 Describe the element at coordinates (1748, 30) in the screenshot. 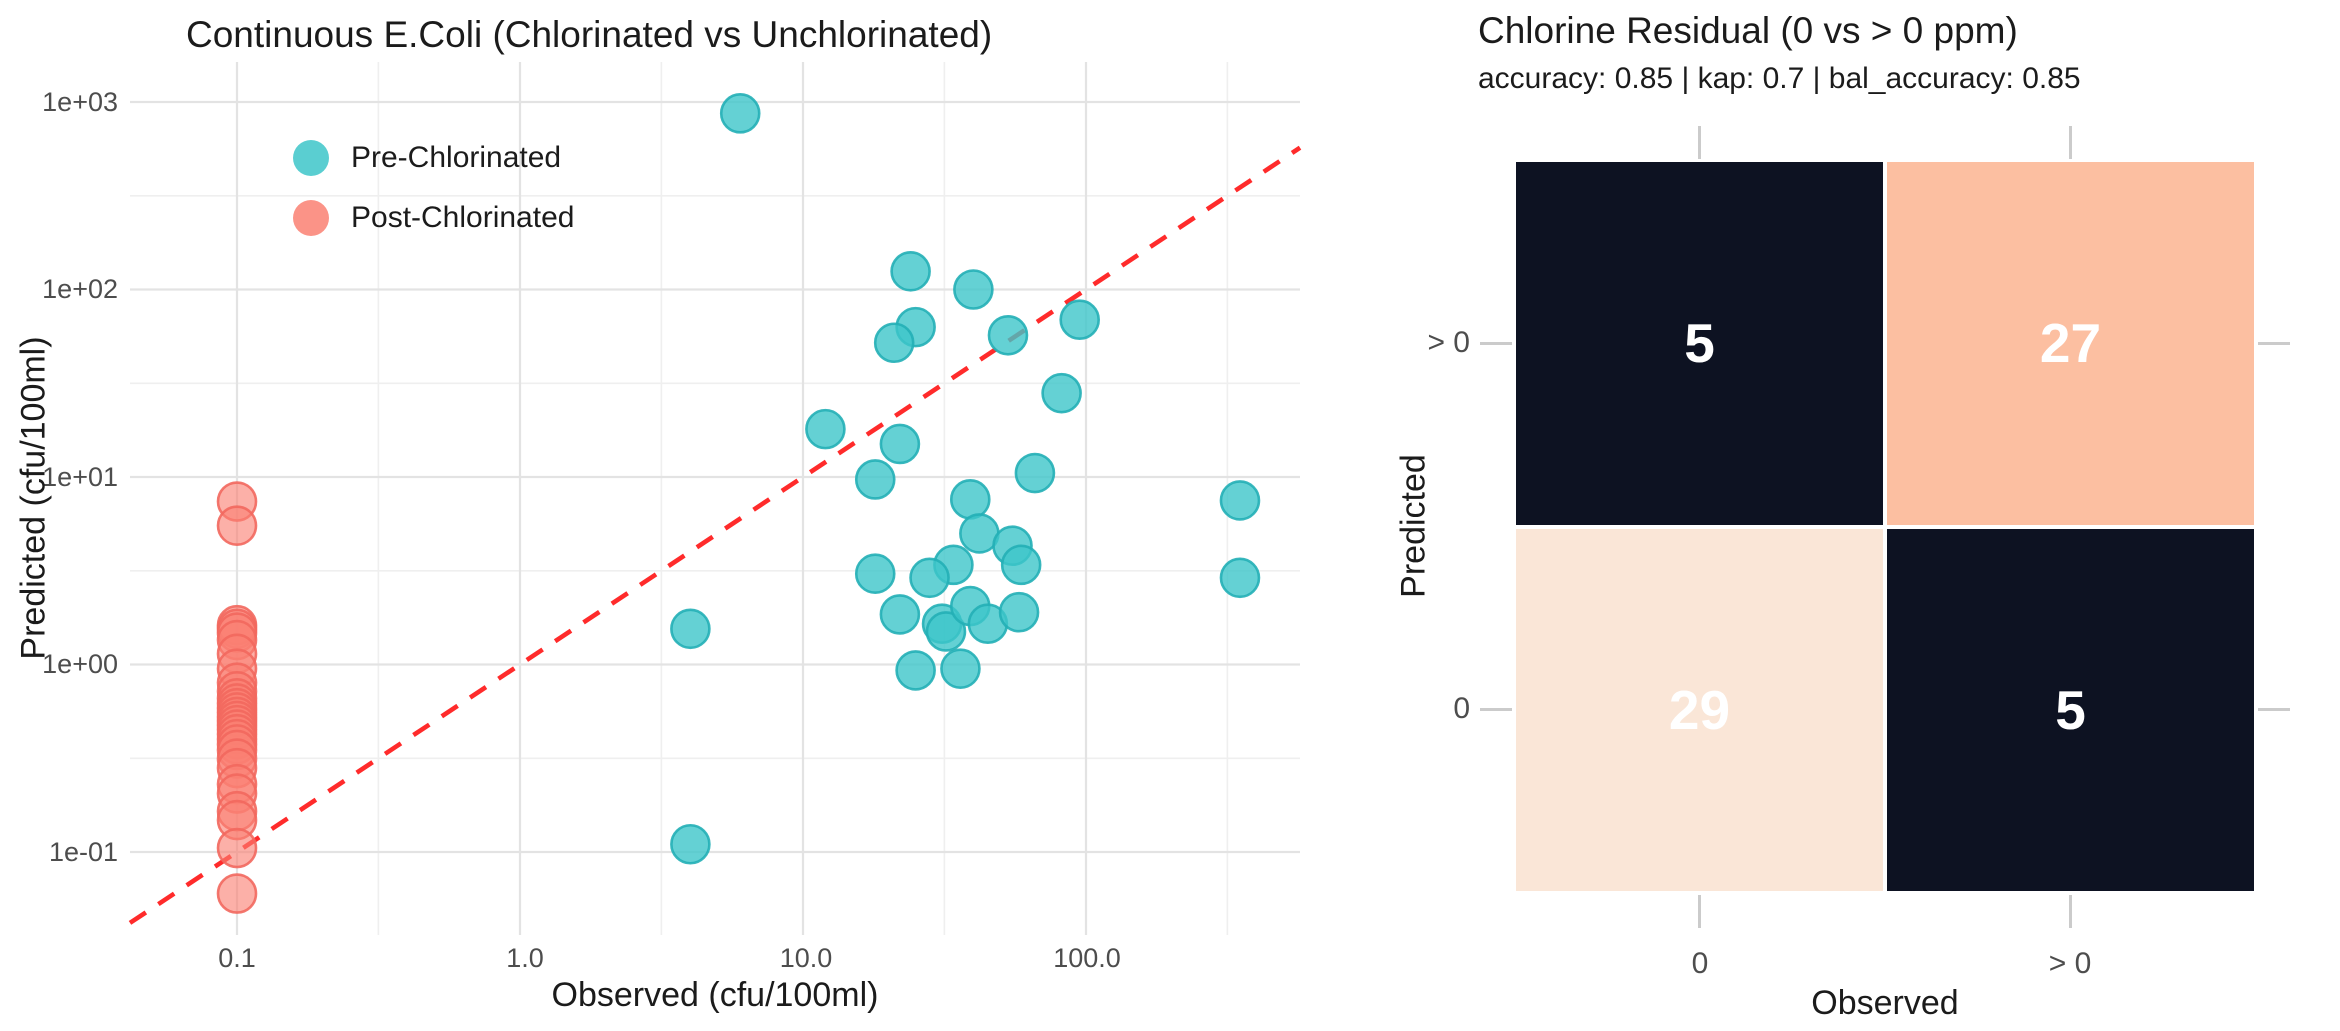

I see `matrix-title: Chlorine Residual (0 vs > 0 ppm)` at that location.